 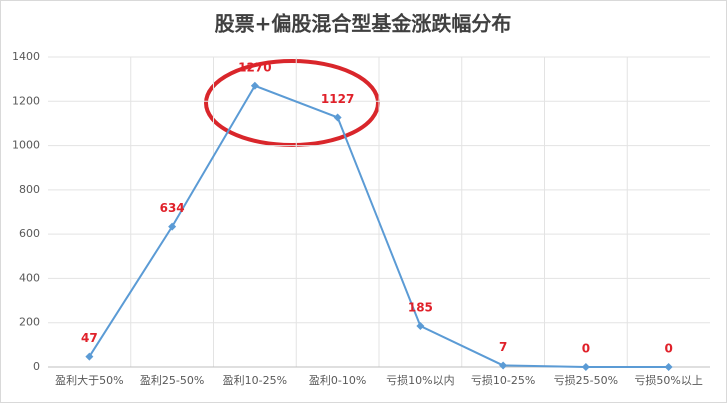 What do you see at coordinates (29, 233) in the screenshot?
I see `y-tick-label: 600` at bounding box center [29, 233].